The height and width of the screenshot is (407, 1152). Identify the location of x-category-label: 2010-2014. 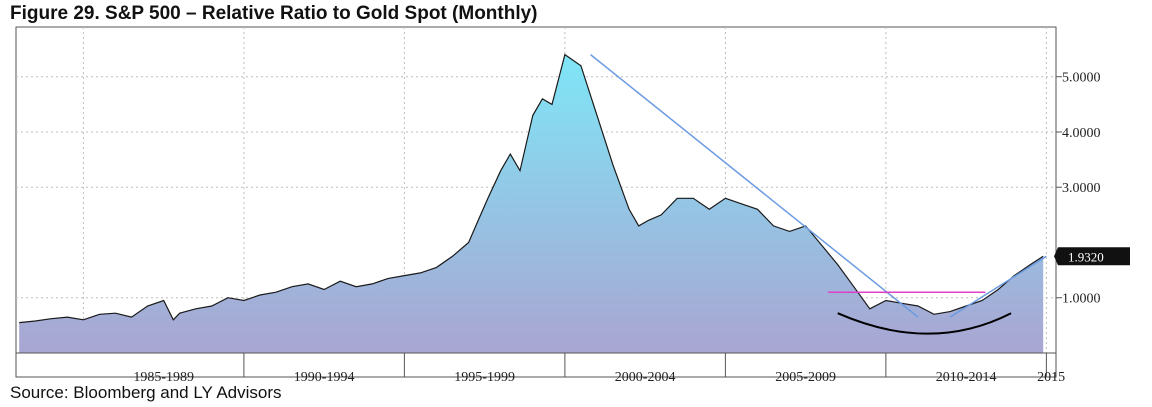
(966, 377).